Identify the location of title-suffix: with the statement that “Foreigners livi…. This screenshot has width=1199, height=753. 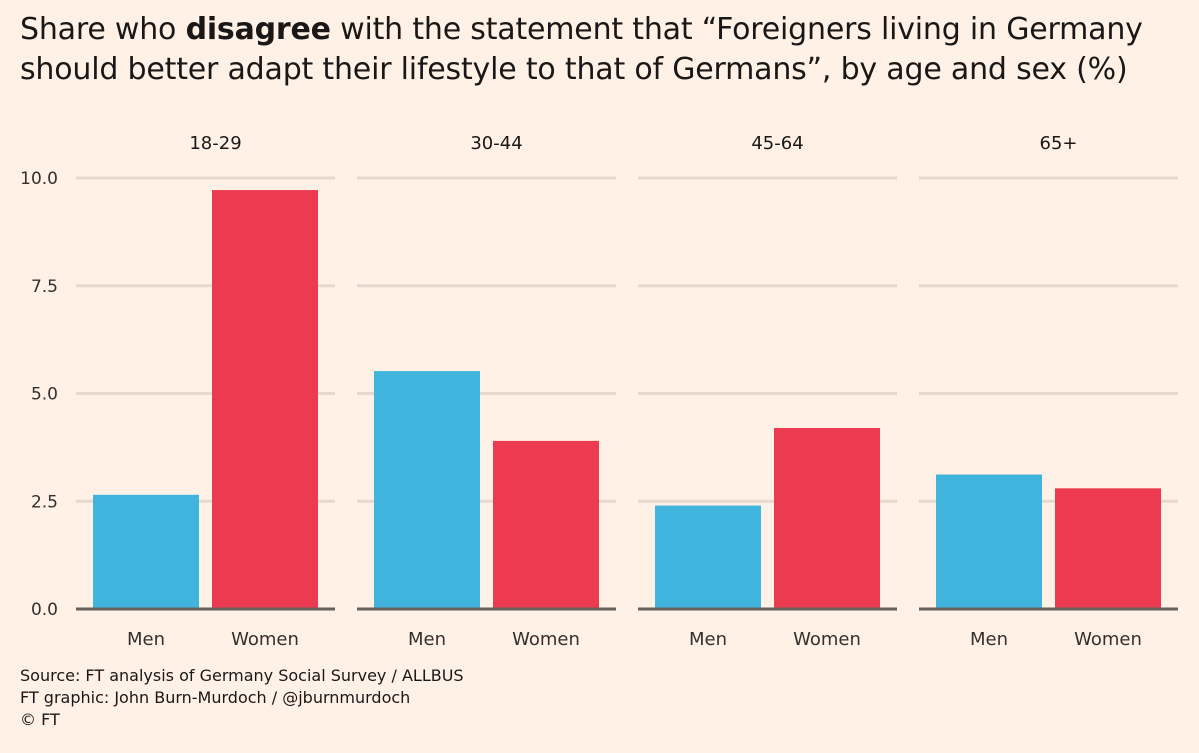
(581, 49).